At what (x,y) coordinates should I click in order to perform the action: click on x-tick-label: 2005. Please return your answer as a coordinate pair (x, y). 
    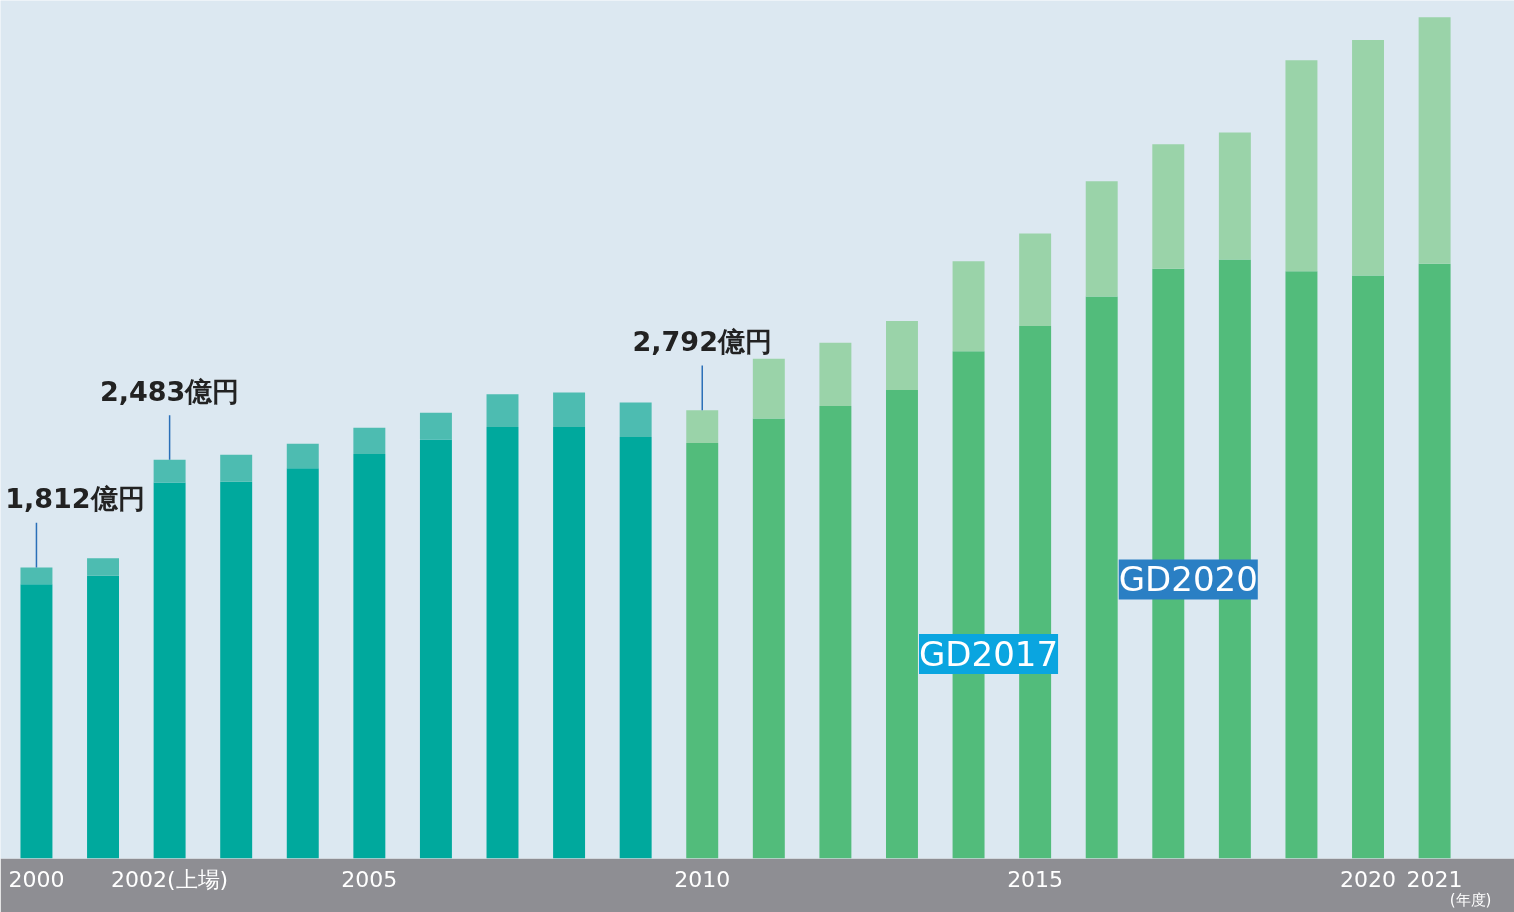
    Looking at the image, I should click on (369, 879).